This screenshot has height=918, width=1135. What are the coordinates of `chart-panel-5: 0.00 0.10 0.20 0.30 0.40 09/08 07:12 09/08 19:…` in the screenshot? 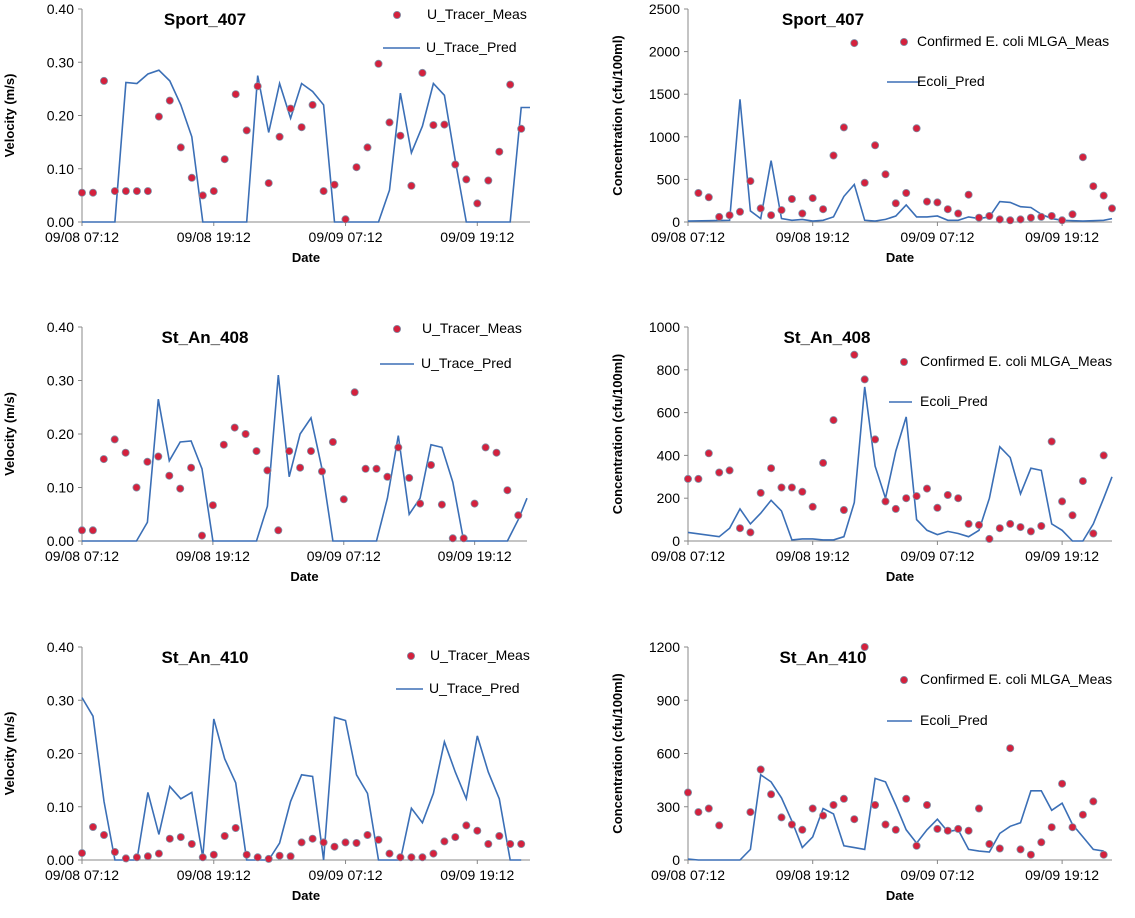 It's located at (266, 771).